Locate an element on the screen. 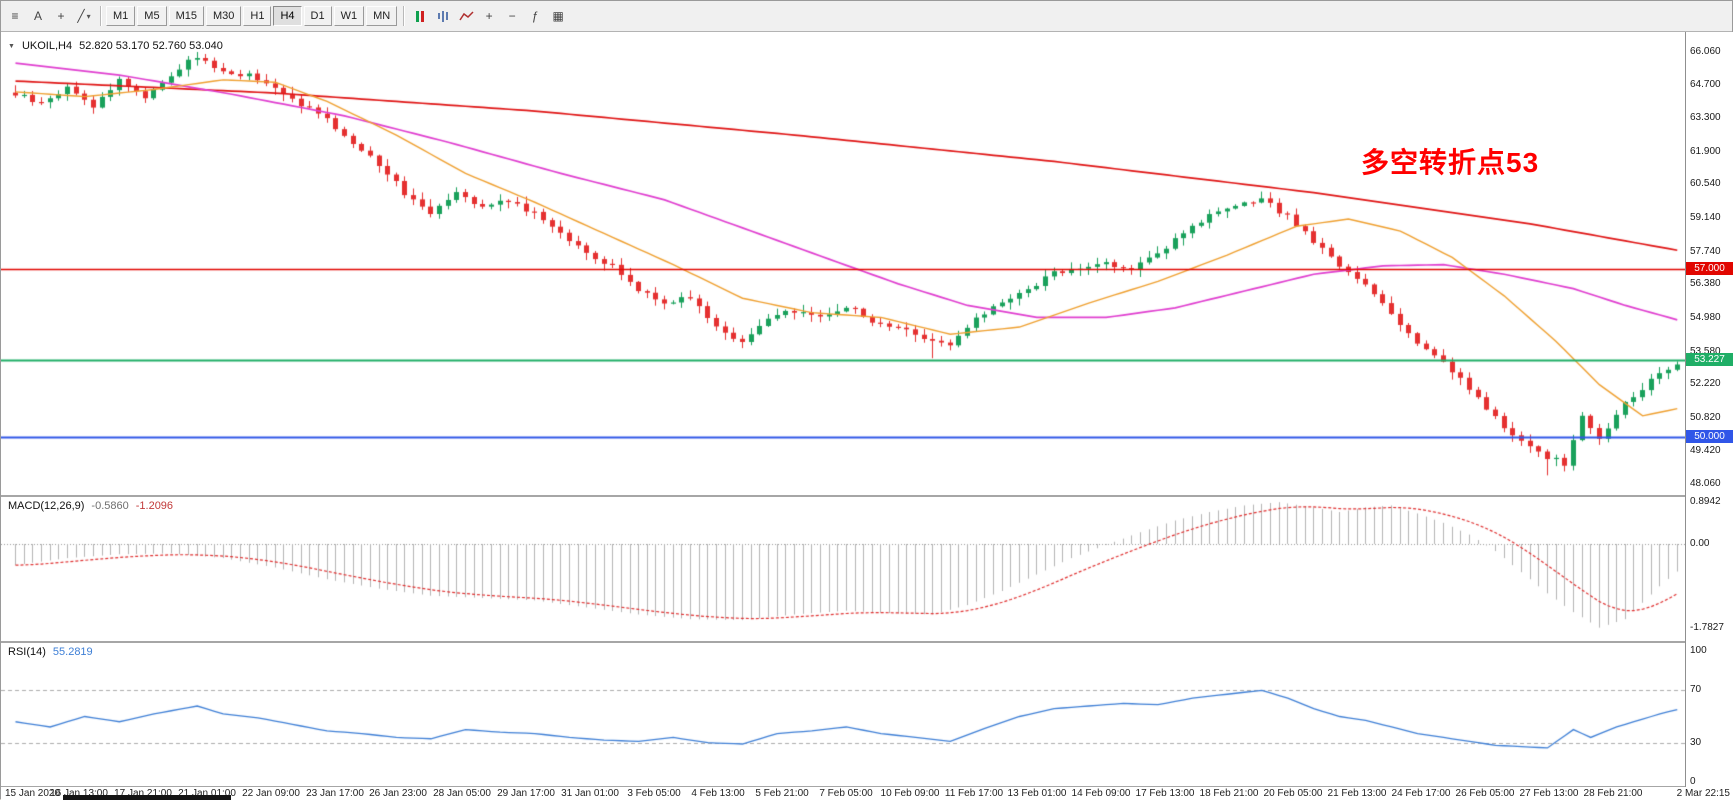 The height and width of the screenshot is (800, 1733). time-axis-label: 17 Feb 13:00 is located at coordinates (1165, 793).